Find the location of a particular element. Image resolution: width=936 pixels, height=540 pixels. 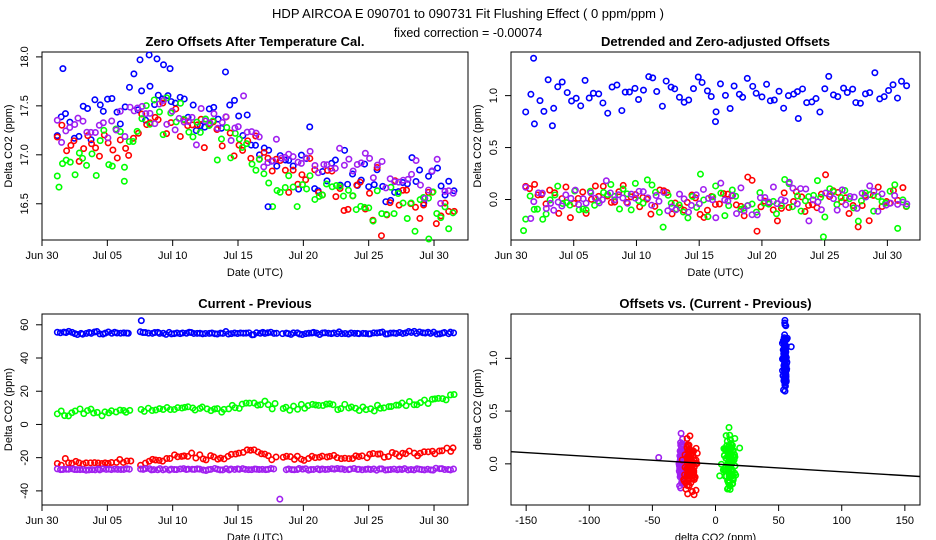

panel-3-x-tick-label: Jun 30 is located at coordinates (41, 521).